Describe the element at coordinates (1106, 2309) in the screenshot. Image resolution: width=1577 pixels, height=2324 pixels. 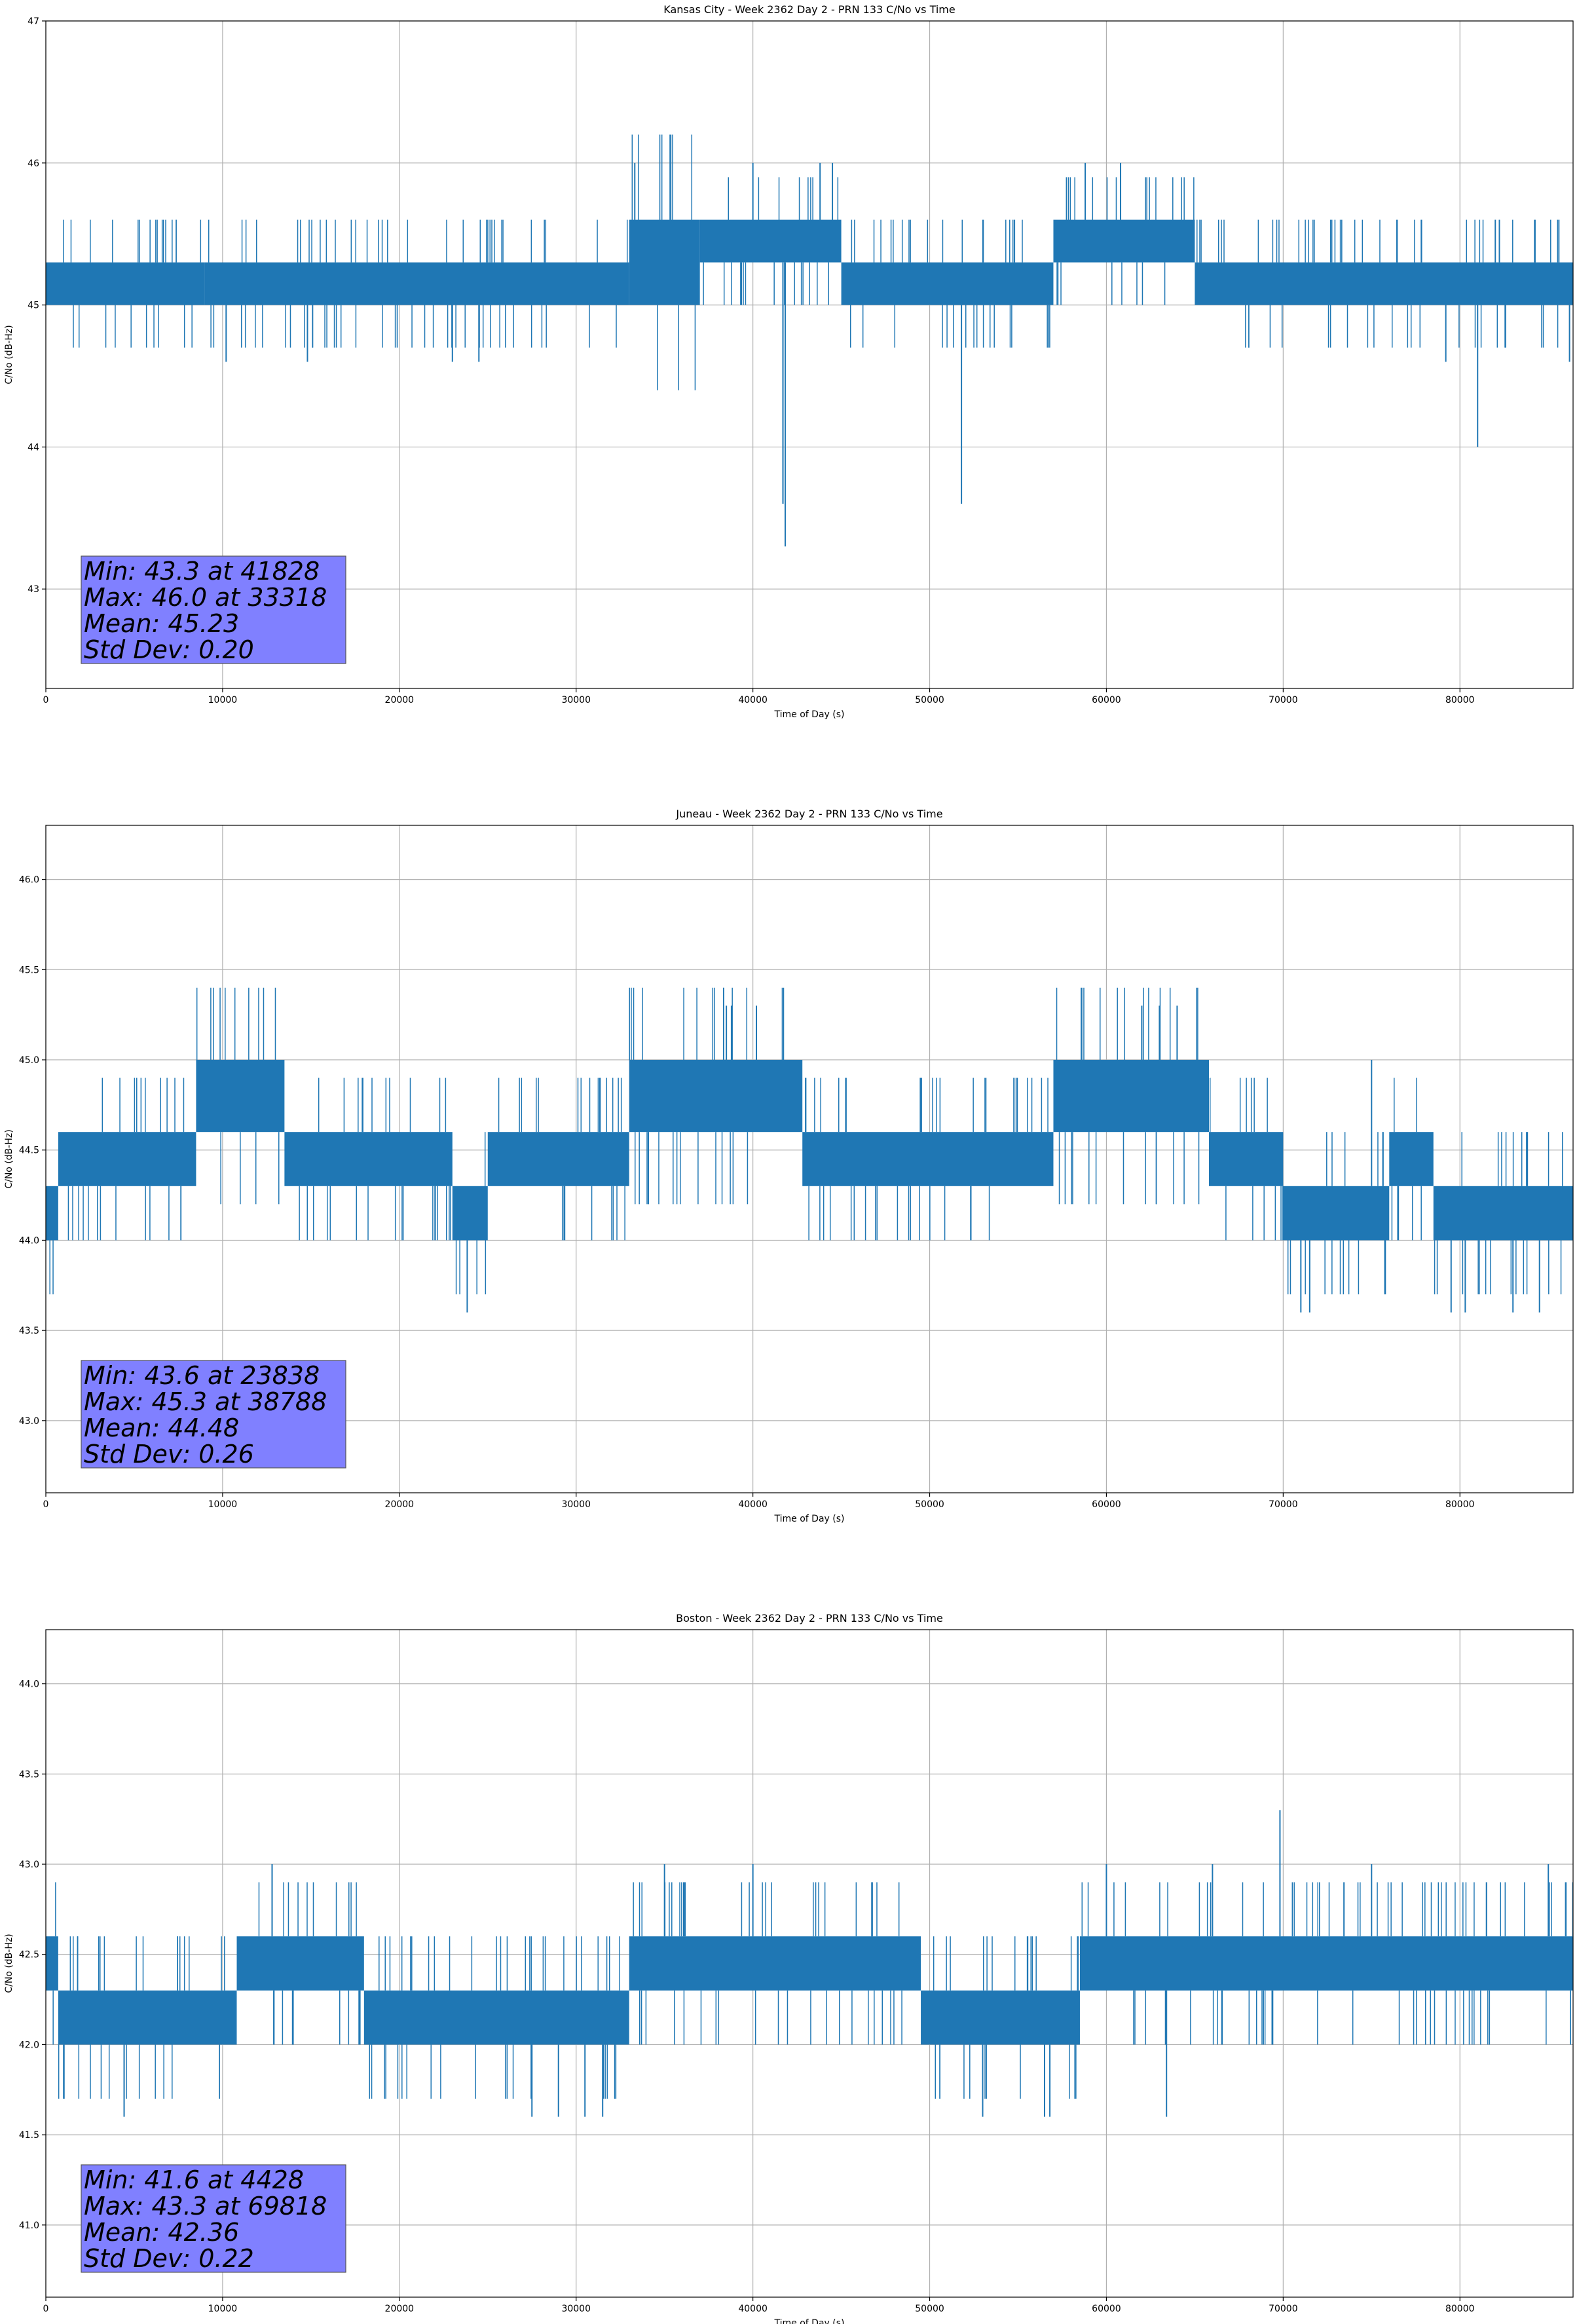
I see `chart-3-x-tick-label: 60000` at that location.